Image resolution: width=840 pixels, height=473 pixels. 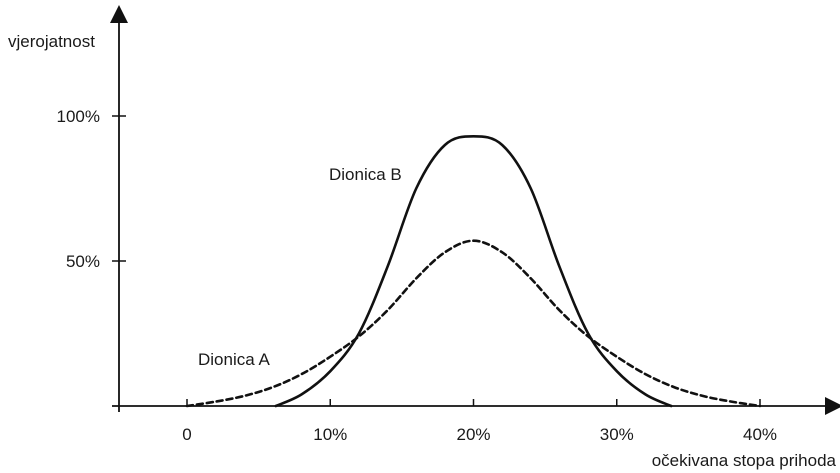 I want to click on series-label-dionica-b: Dionica B, so click(x=365, y=174).